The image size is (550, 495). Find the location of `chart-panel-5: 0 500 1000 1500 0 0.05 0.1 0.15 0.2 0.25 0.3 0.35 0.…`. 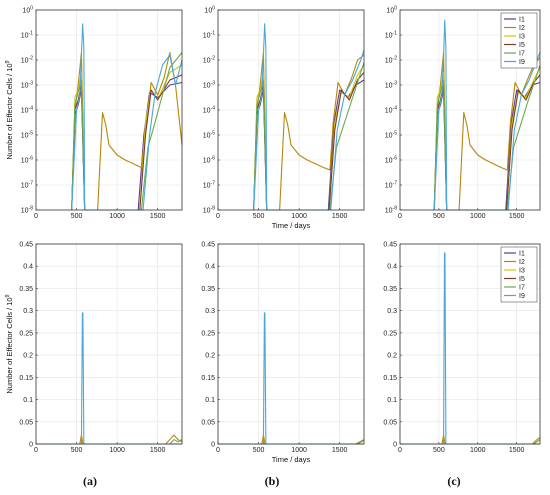

chart-panel-5: 0 500 1000 1500 0 0.05 0.1 0.15 0.2 0.25 0.3 0.35 0.… is located at coordinates (283, 353).